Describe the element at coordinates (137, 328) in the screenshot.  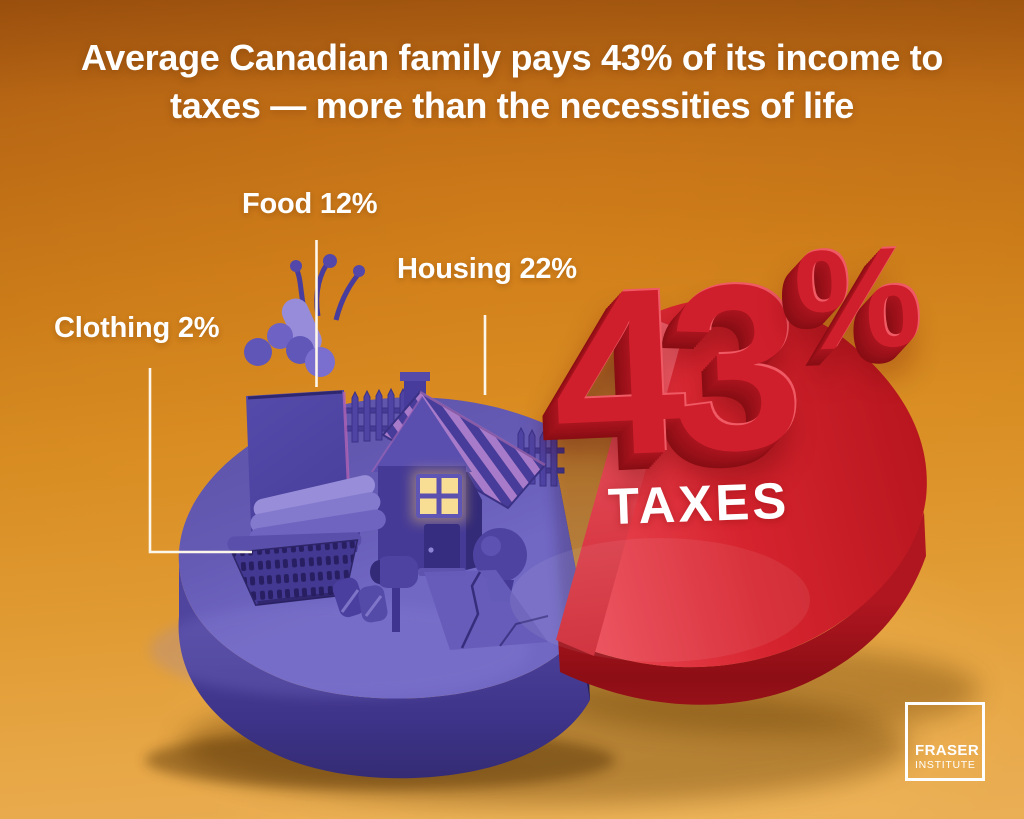
I see `callout-clothing: Clothing 2%` at that location.